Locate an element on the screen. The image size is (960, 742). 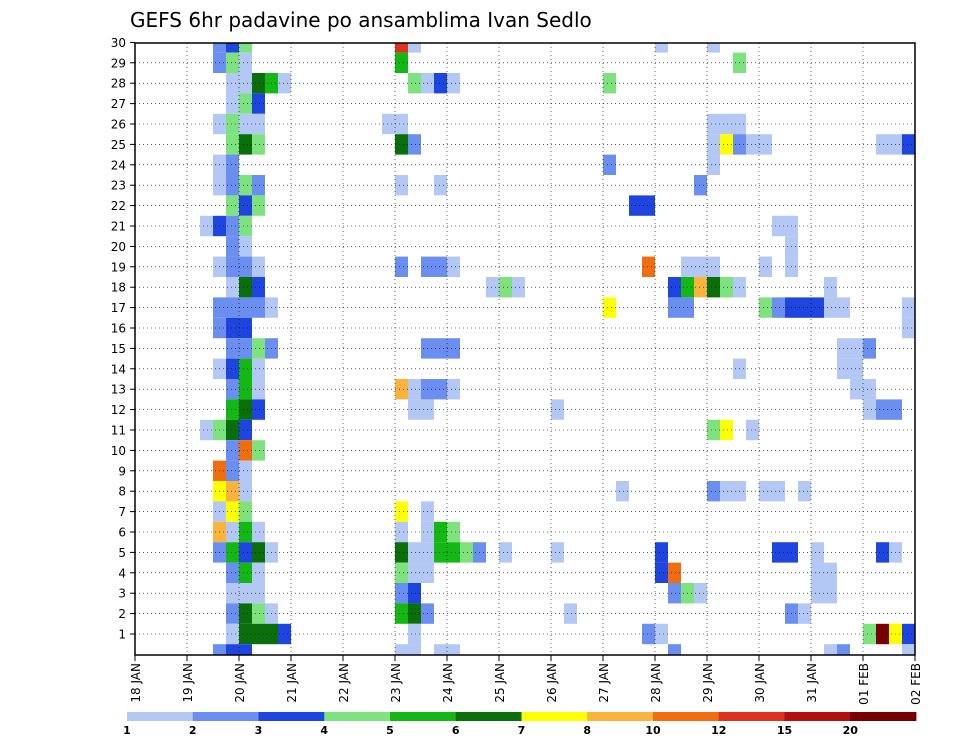
colorbar-label: 8 is located at coordinates (587, 730).